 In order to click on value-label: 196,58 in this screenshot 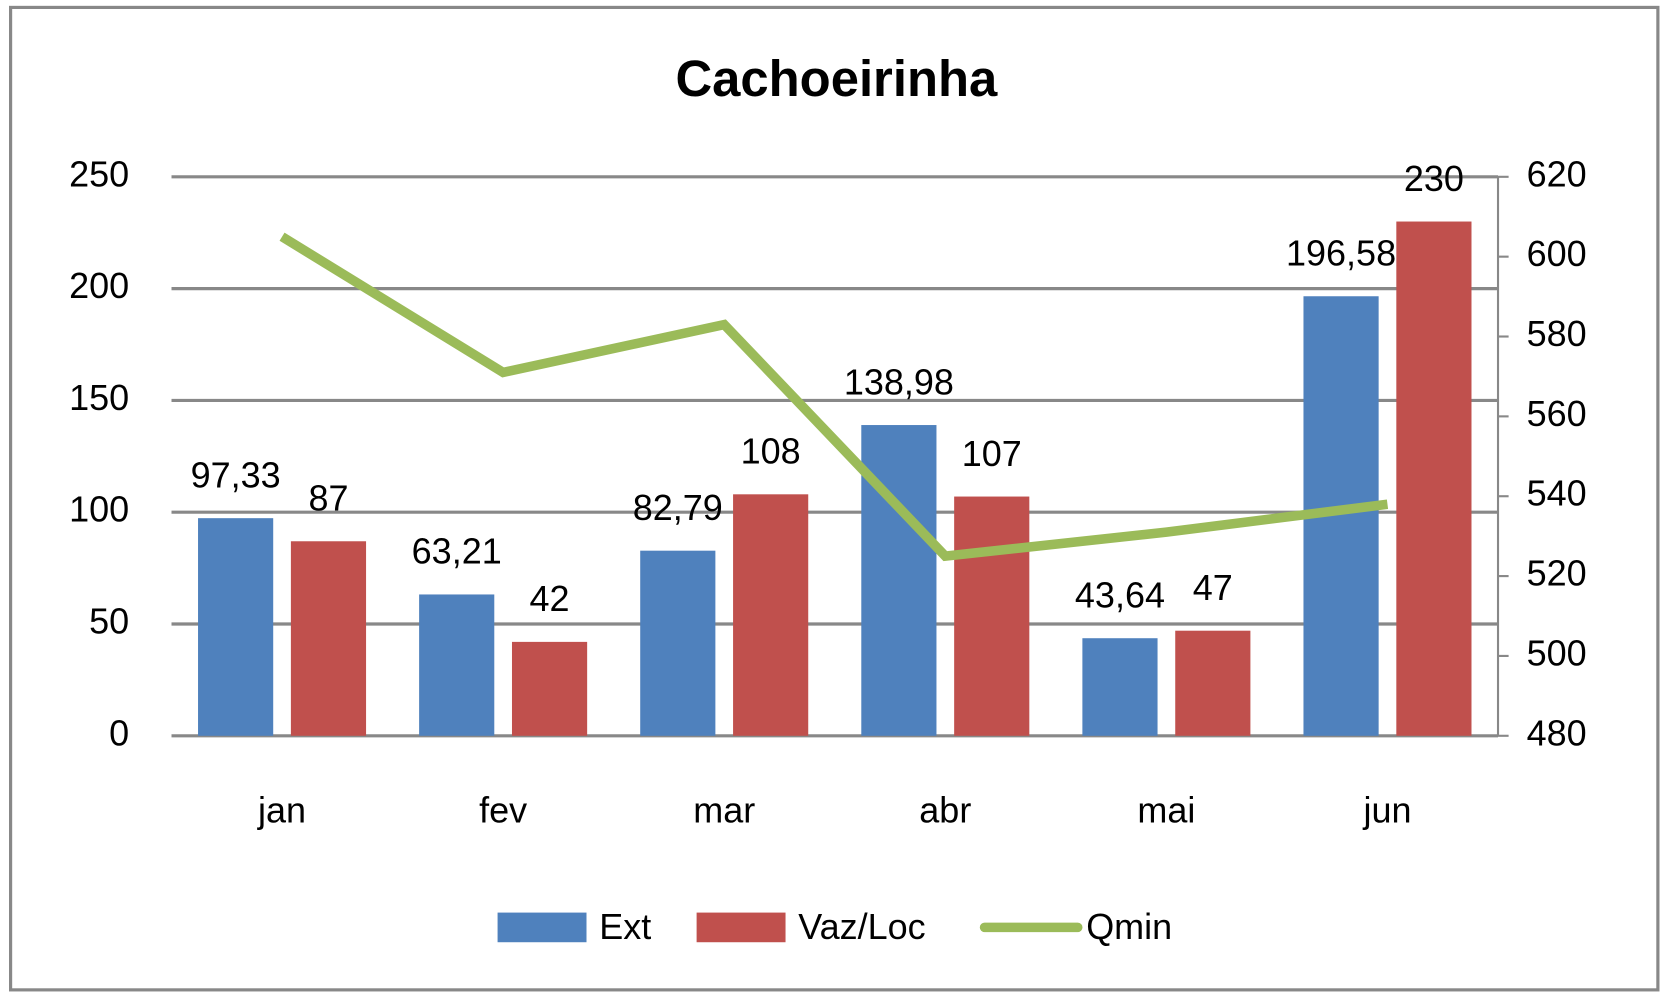, I will do `click(1341, 253)`.